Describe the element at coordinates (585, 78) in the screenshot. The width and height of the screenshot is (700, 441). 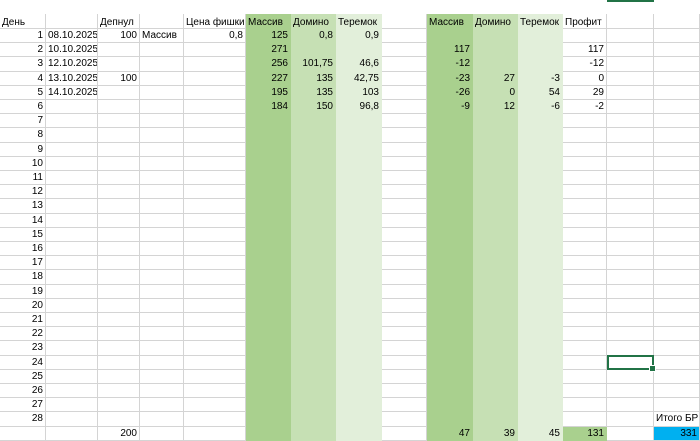
I see `cell-p: 0` at that location.